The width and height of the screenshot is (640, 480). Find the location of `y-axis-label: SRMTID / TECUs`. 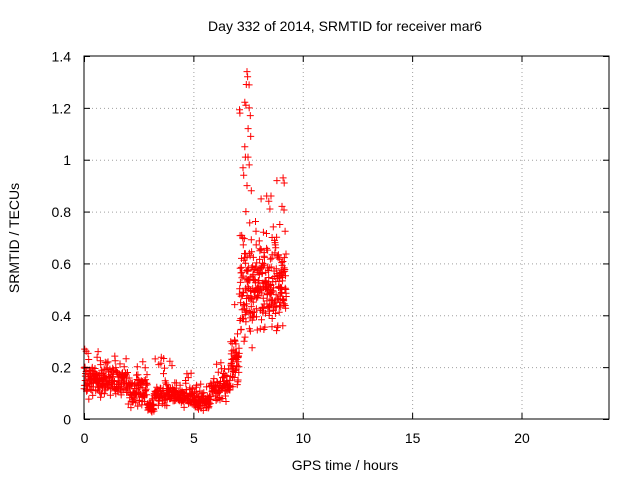

y-axis-label: SRMTID / TECUs is located at coordinates (14, 238).